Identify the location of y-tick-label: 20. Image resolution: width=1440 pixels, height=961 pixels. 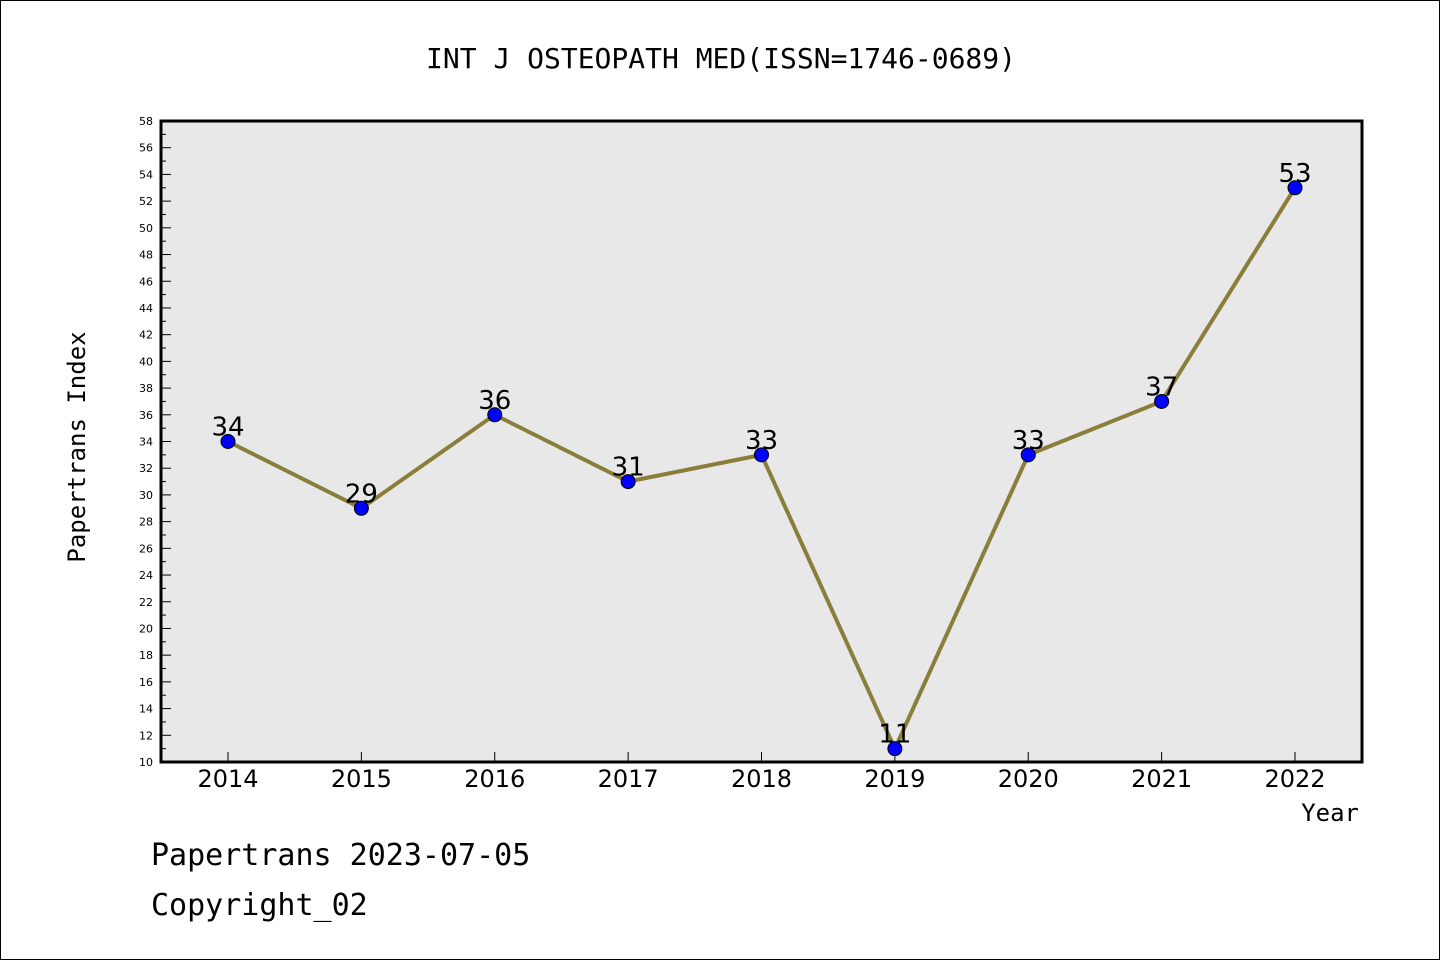
(146, 628).